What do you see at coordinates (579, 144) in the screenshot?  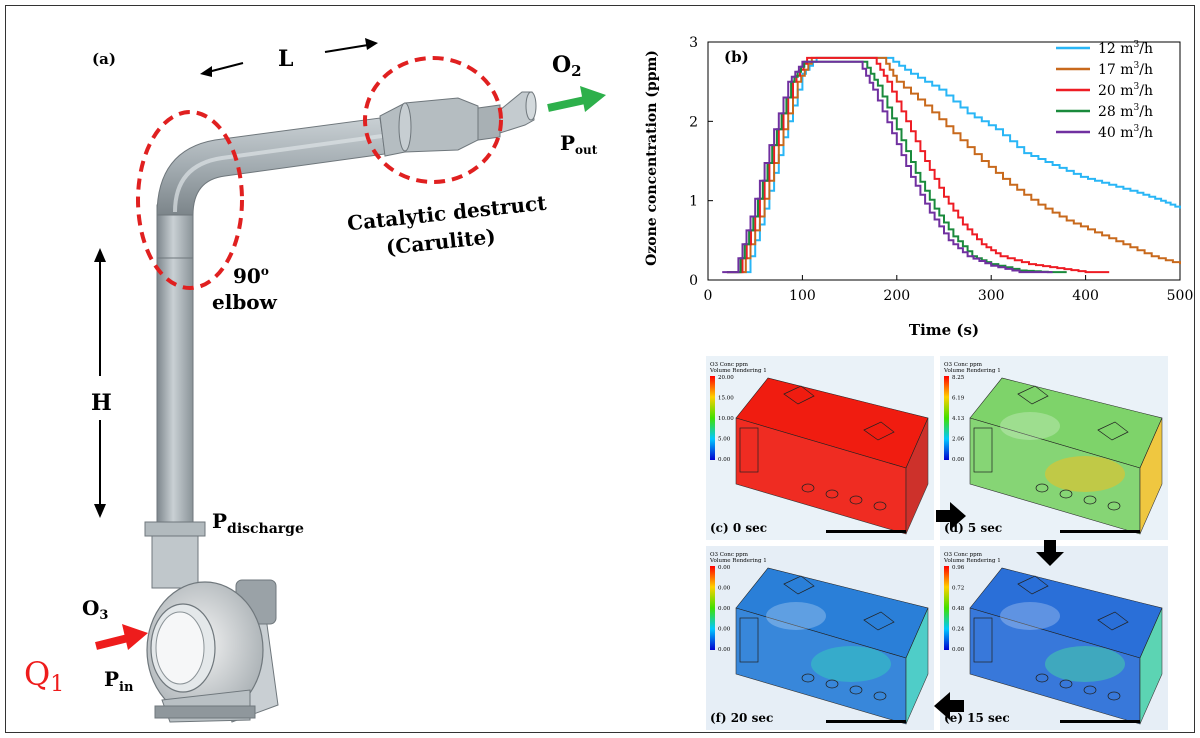 I see `outlet-pressure-label: Pout` at bounding box center [579, 144].